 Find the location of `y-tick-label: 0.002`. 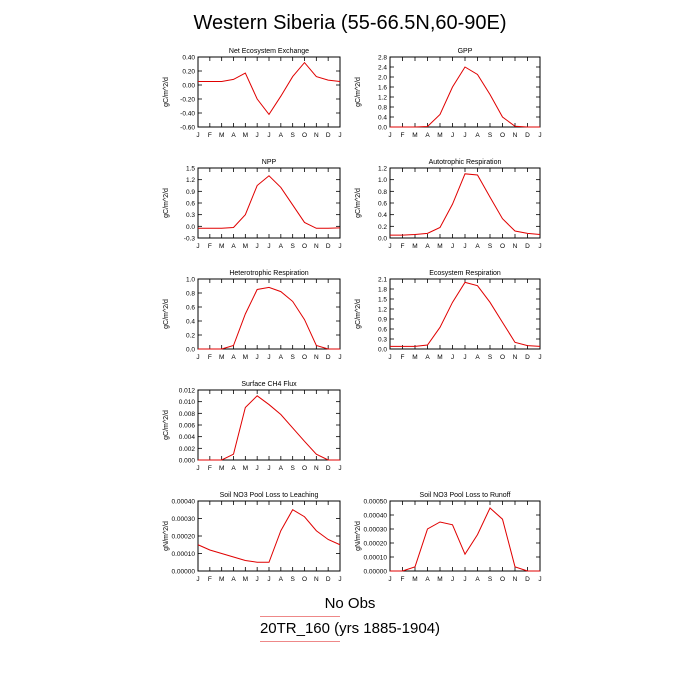

y-tick-label: 0.002 is located at coordinates (187, 449).